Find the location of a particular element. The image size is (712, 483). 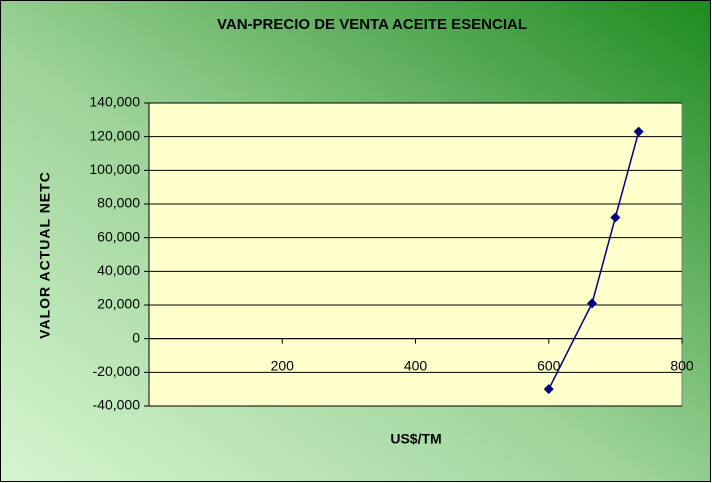

y-tick-label: 60,000 is located at coordinates (118, 236).